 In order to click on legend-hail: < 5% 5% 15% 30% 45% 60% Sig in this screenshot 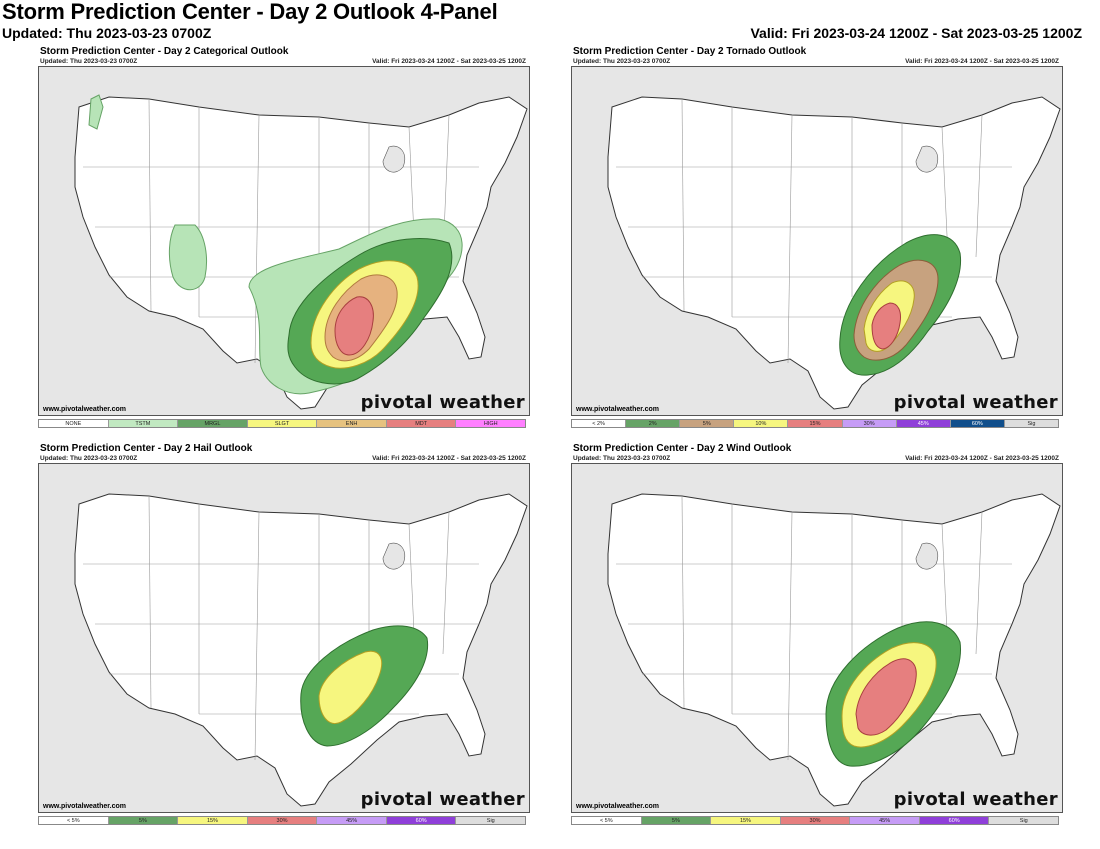, I will do `click(282, 820)`.